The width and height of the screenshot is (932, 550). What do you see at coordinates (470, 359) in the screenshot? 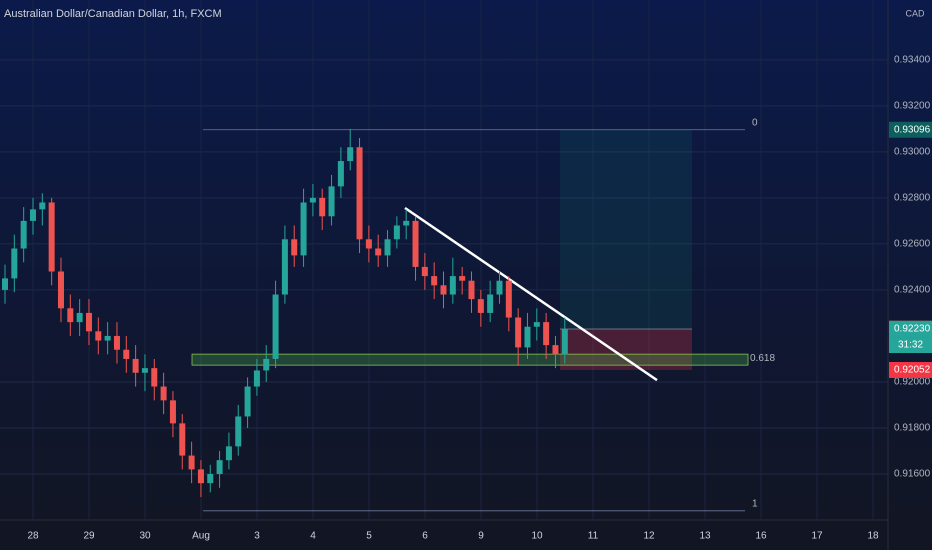
I see `fib-zone` at bounding box center [470, 359].